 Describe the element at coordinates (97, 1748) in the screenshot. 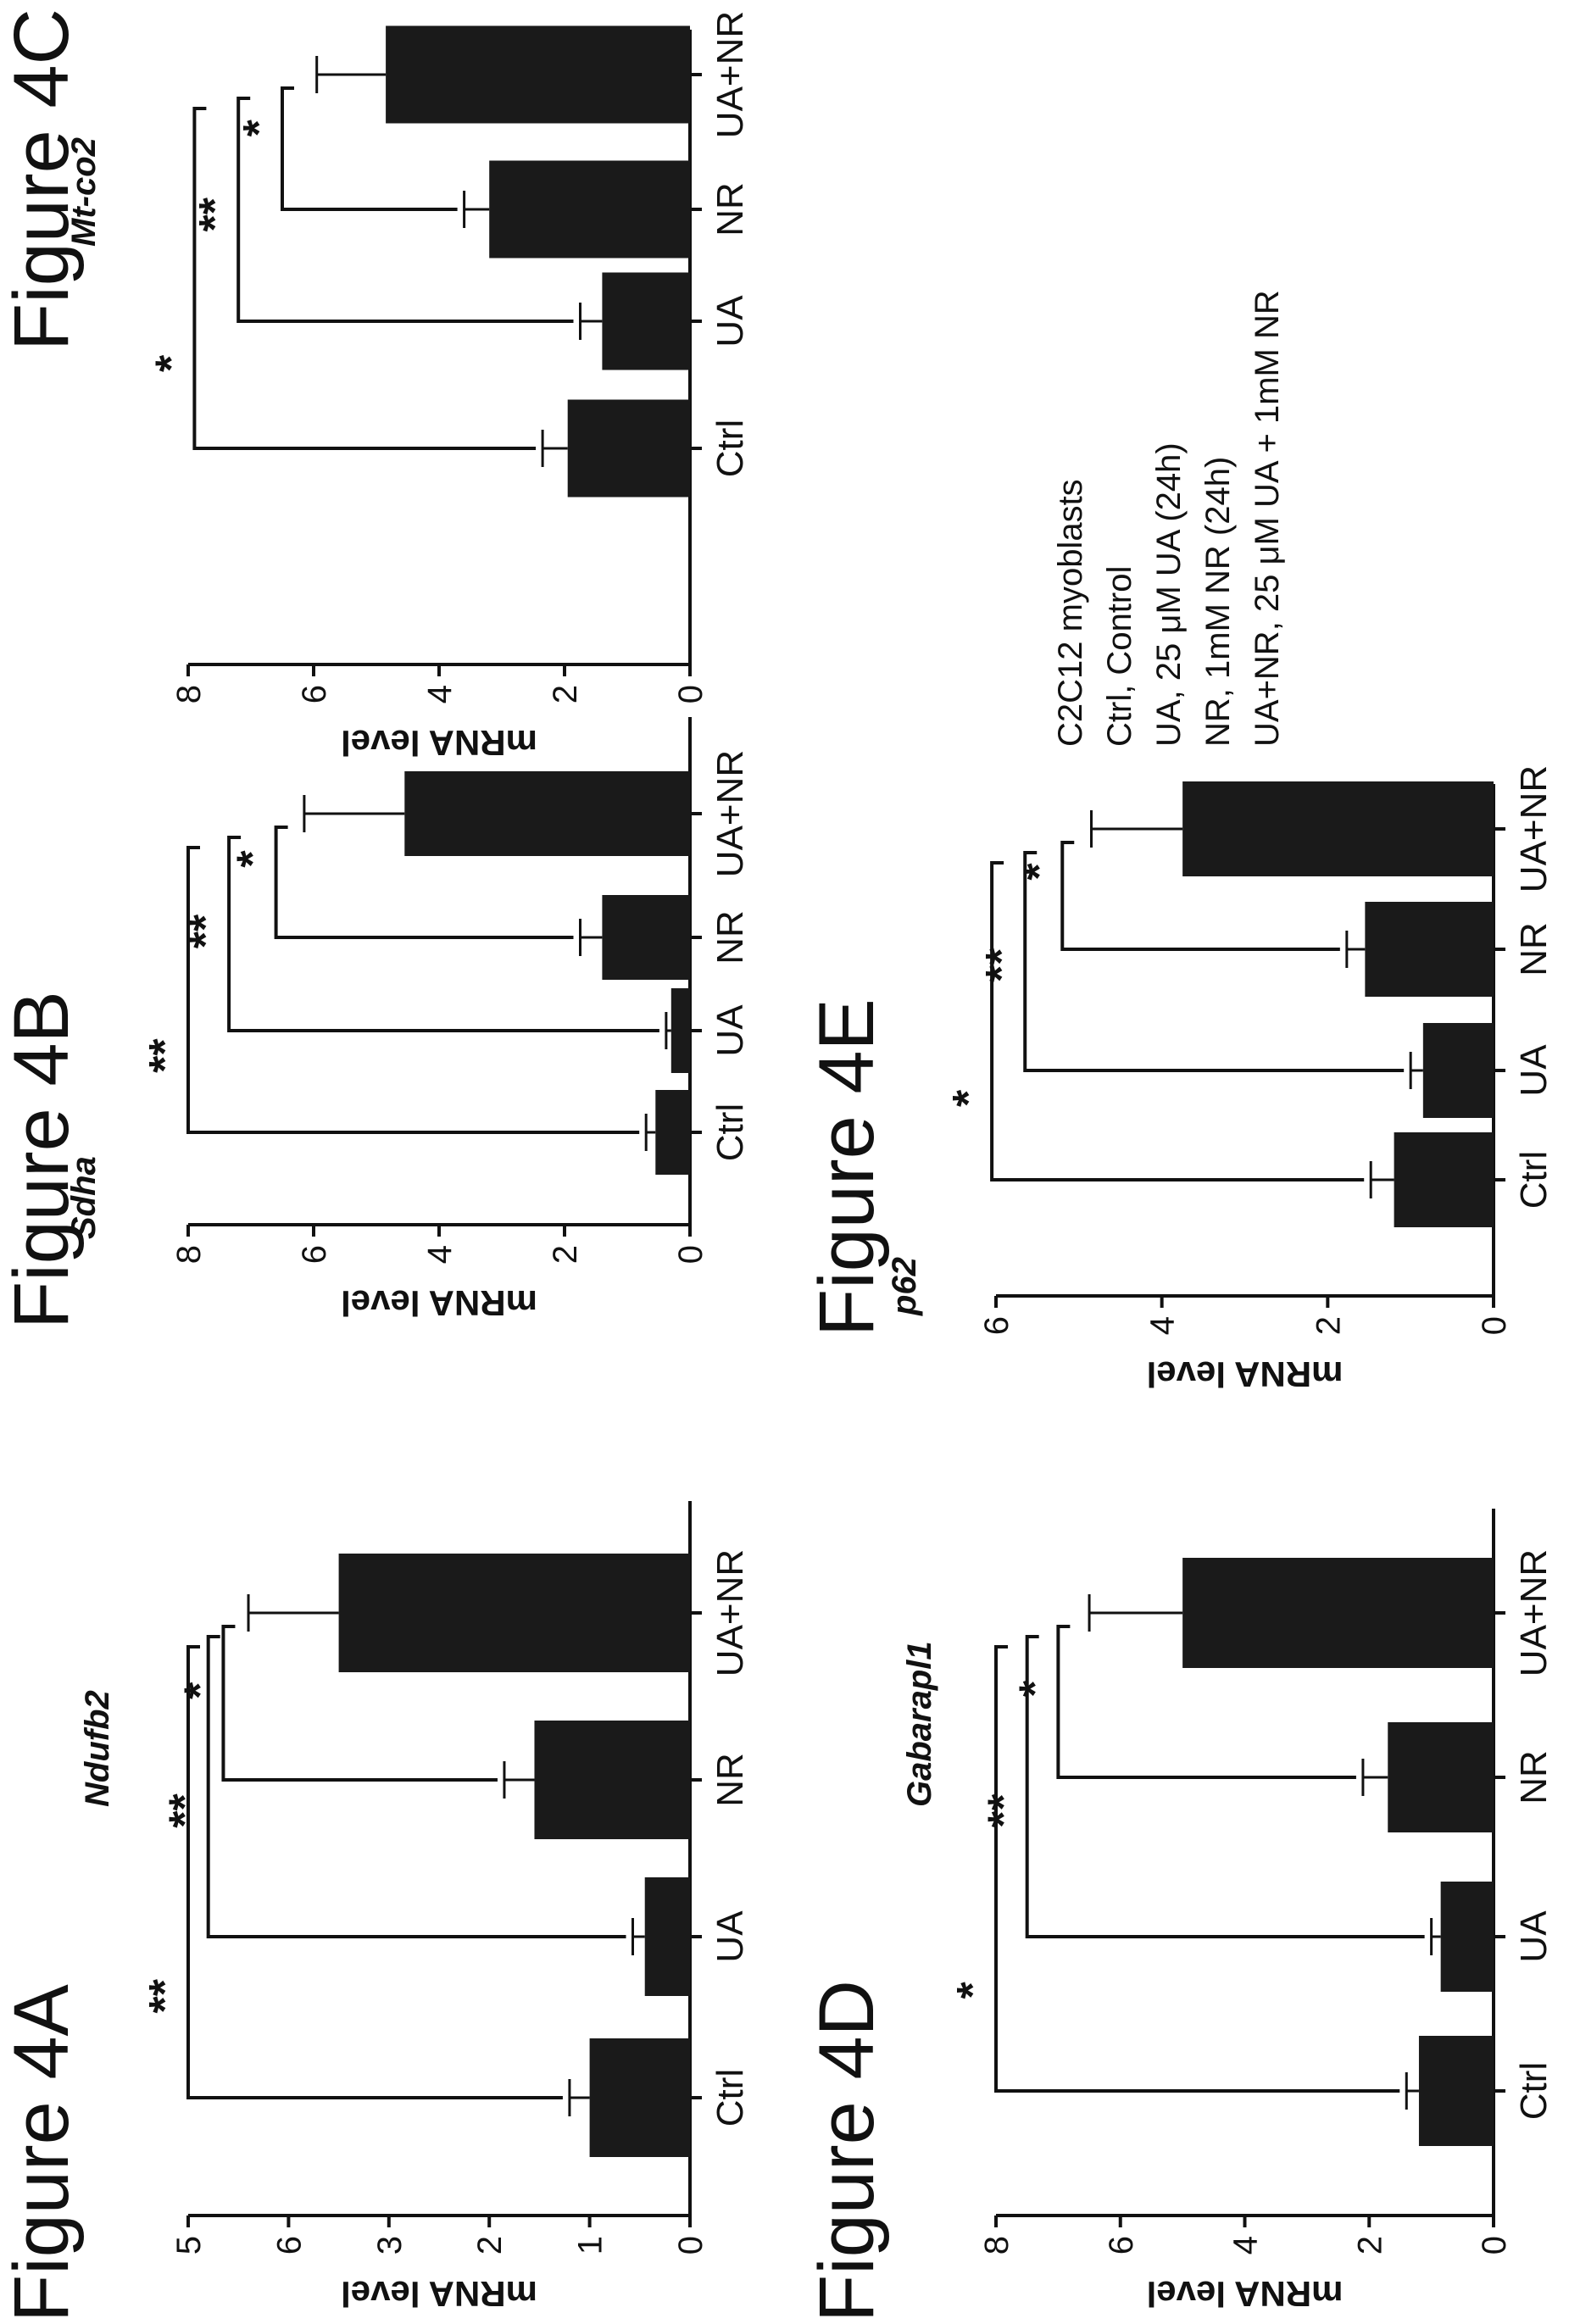

I see `gene-label: Ndufb2` at that location.